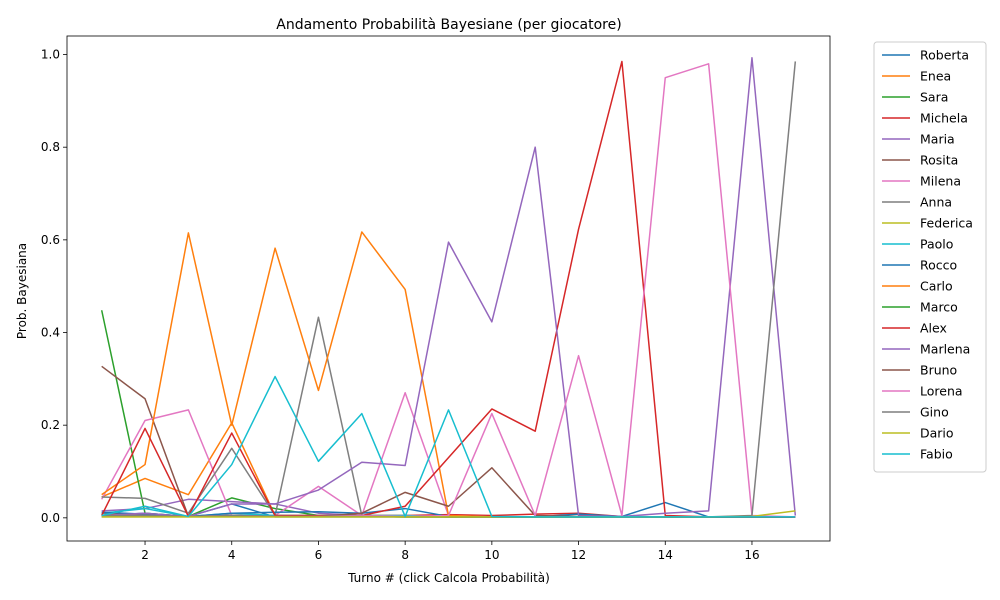  Describe the element at coordinates (946, 223) in the screenshot. I see `legend-entry: Federica` at that location.